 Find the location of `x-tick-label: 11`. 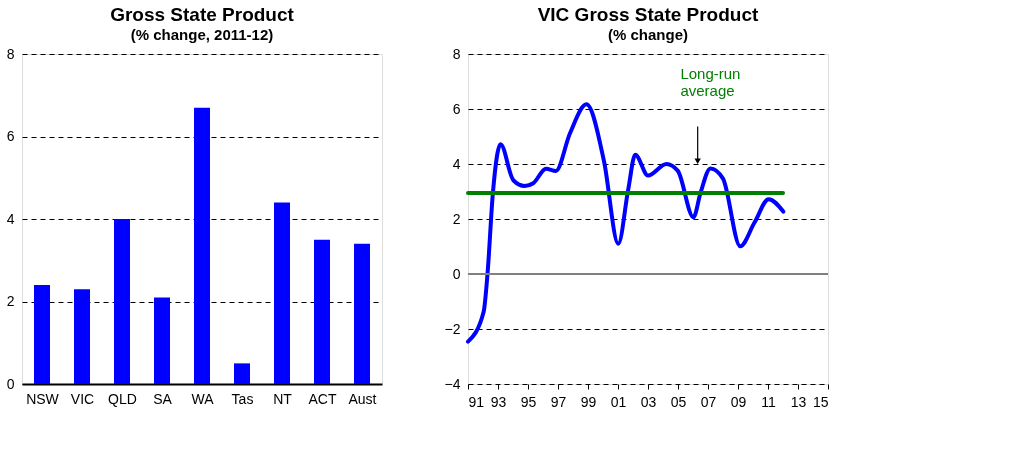

x-tick-label: 11 is located at coordinates (768, 401).